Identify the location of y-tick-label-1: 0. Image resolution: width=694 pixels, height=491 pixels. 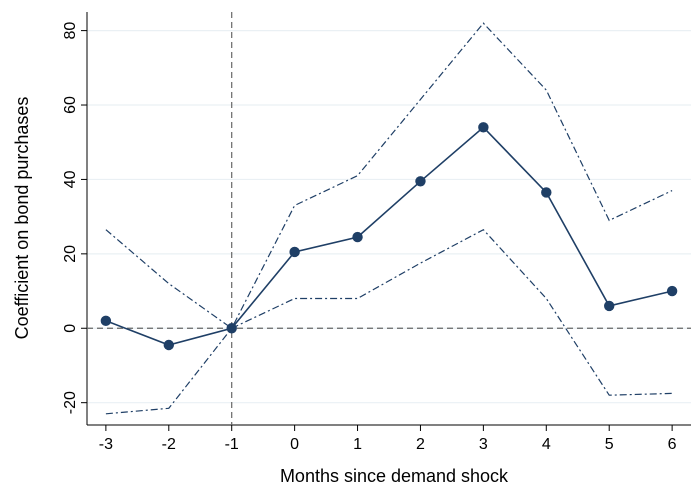
(70, 328).